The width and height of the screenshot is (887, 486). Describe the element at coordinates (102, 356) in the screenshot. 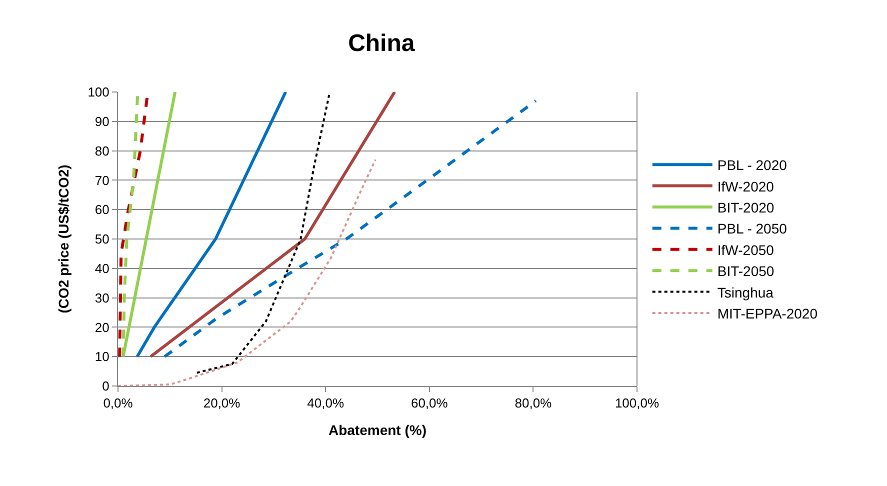

I see `y-tick-label: 10` at that location.